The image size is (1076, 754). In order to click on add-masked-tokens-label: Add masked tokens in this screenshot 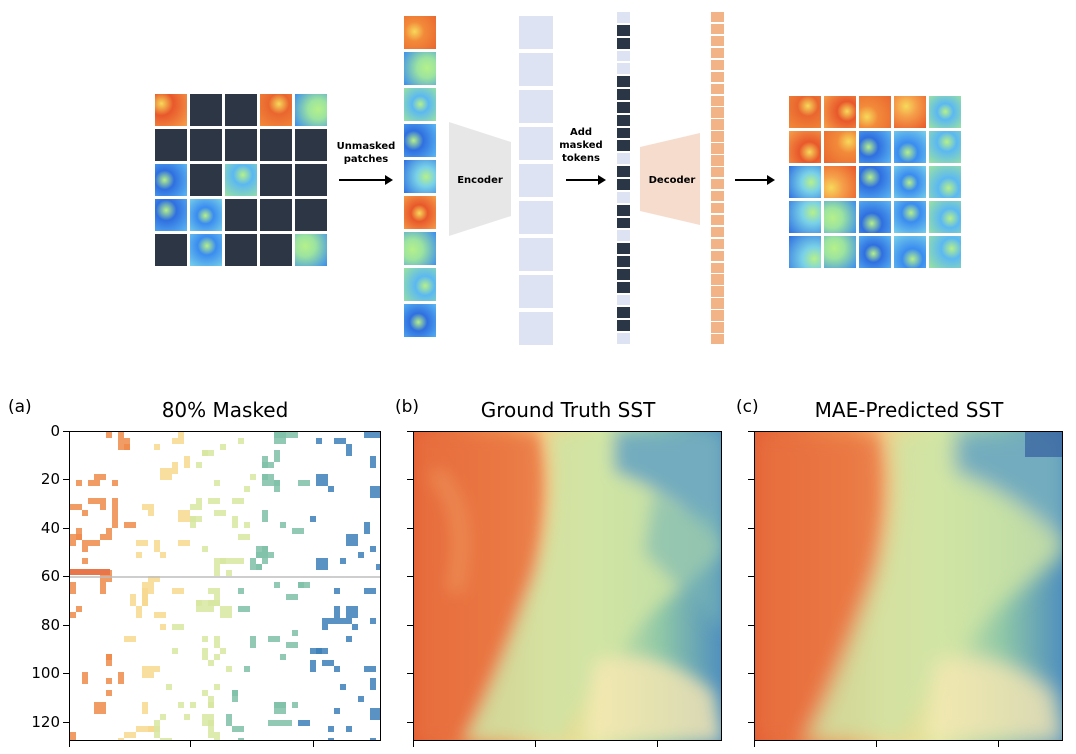, I will do `click(581, 145)`.